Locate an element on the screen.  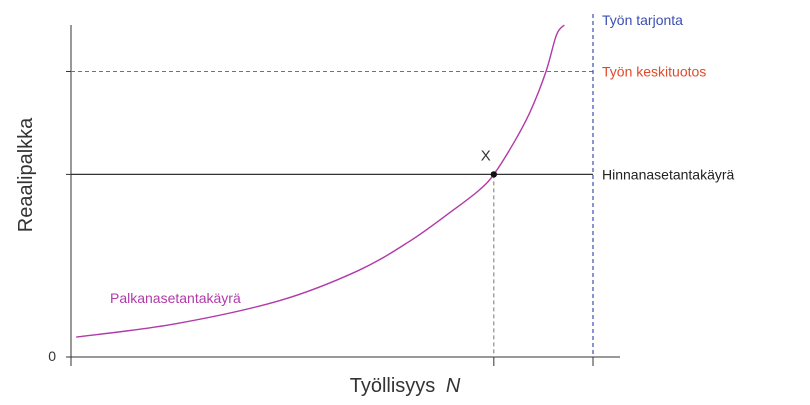
origin-label: 0 is located at coordinates (52, 356).